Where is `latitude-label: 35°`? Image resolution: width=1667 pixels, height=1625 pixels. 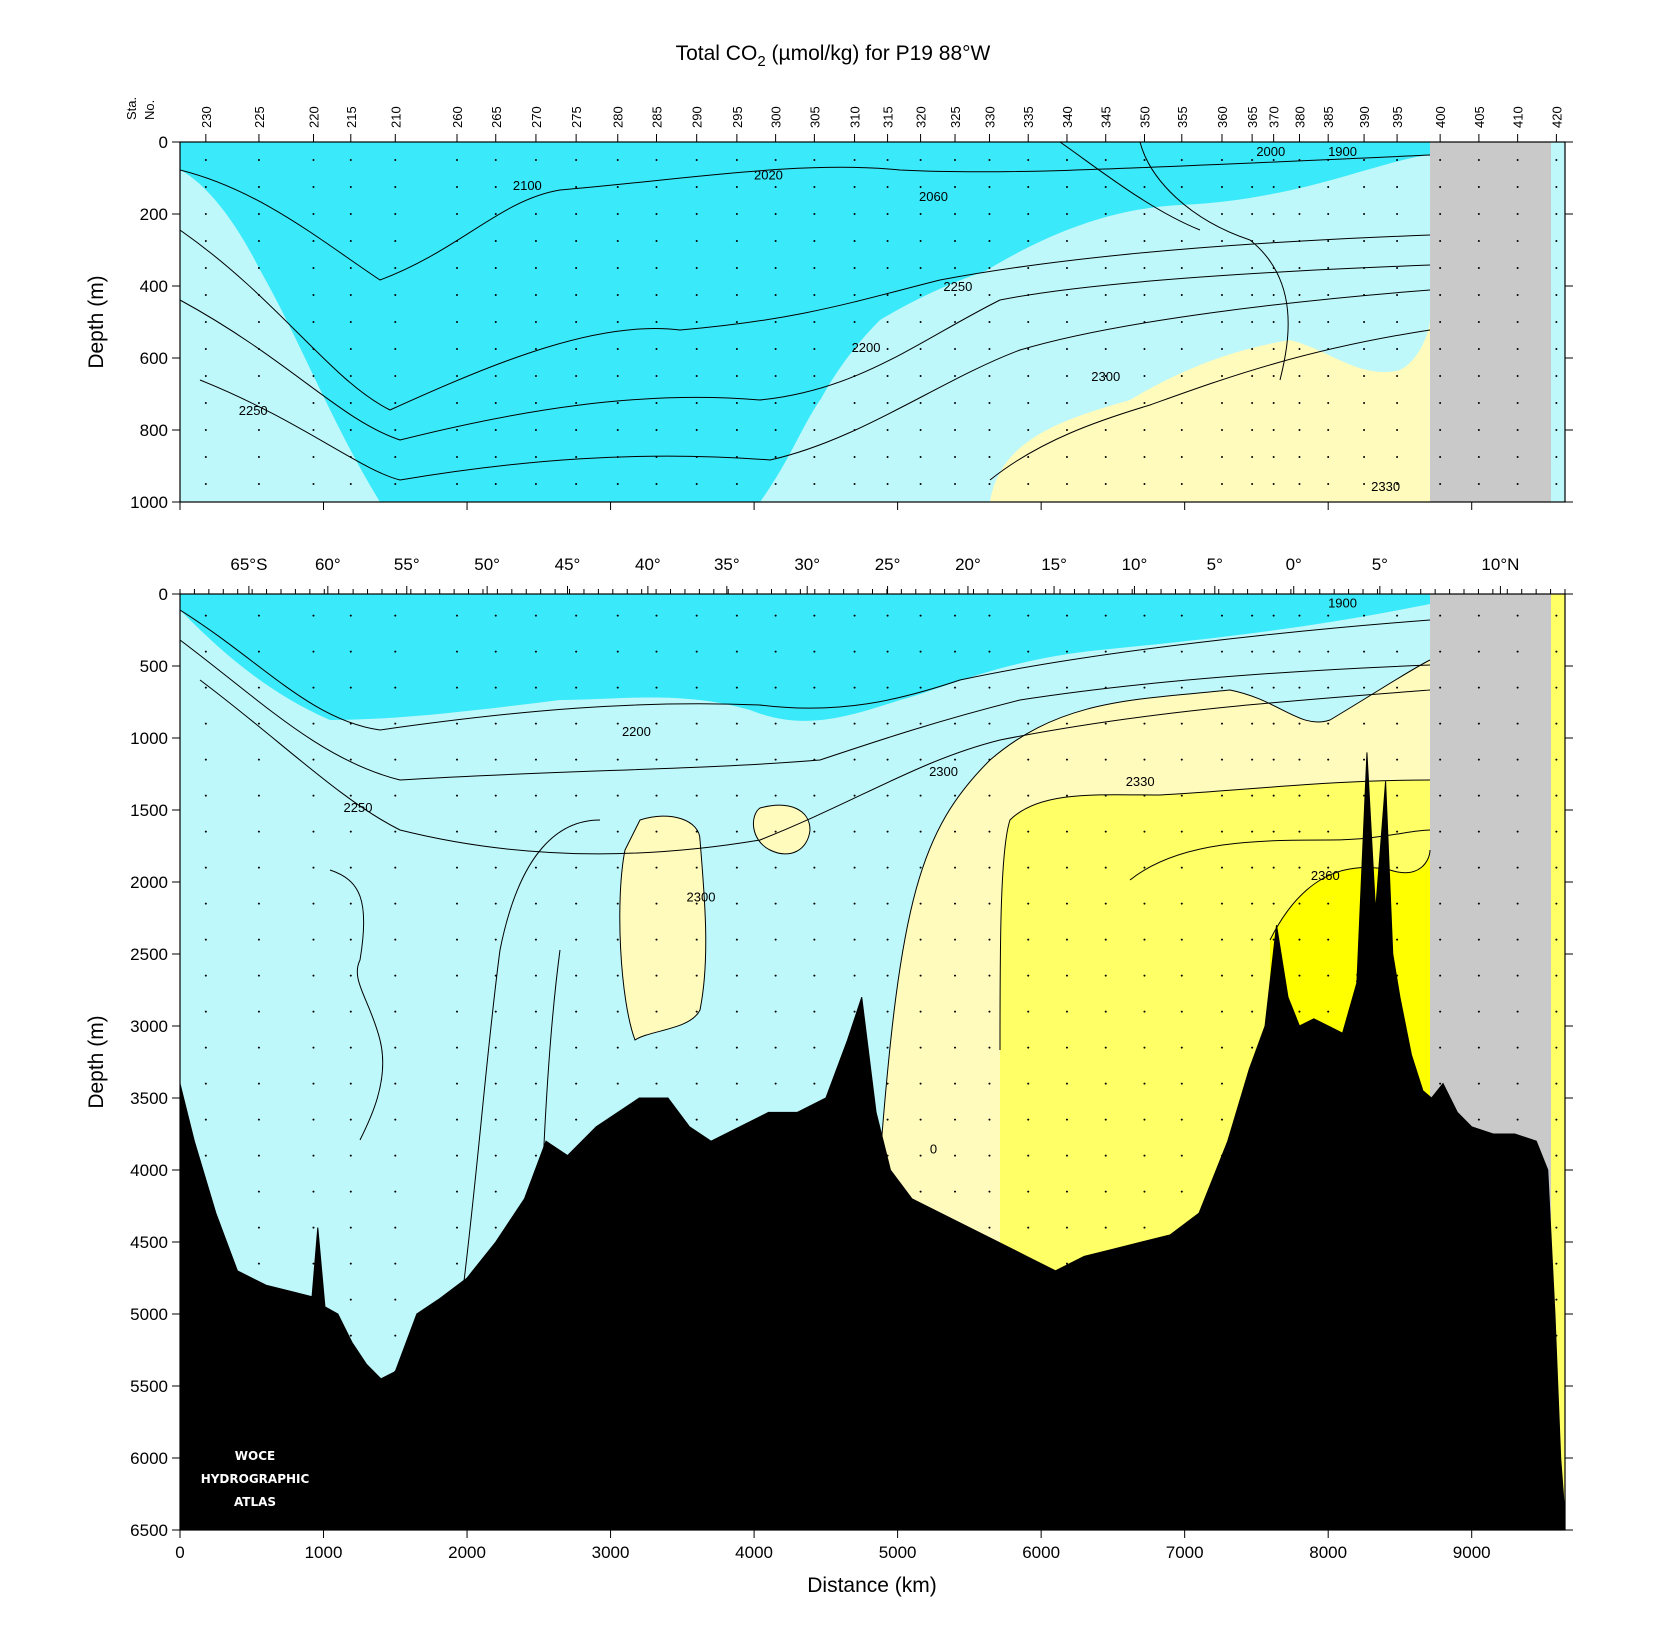
latitude-label: 35° is located at coordinates (727, 564).